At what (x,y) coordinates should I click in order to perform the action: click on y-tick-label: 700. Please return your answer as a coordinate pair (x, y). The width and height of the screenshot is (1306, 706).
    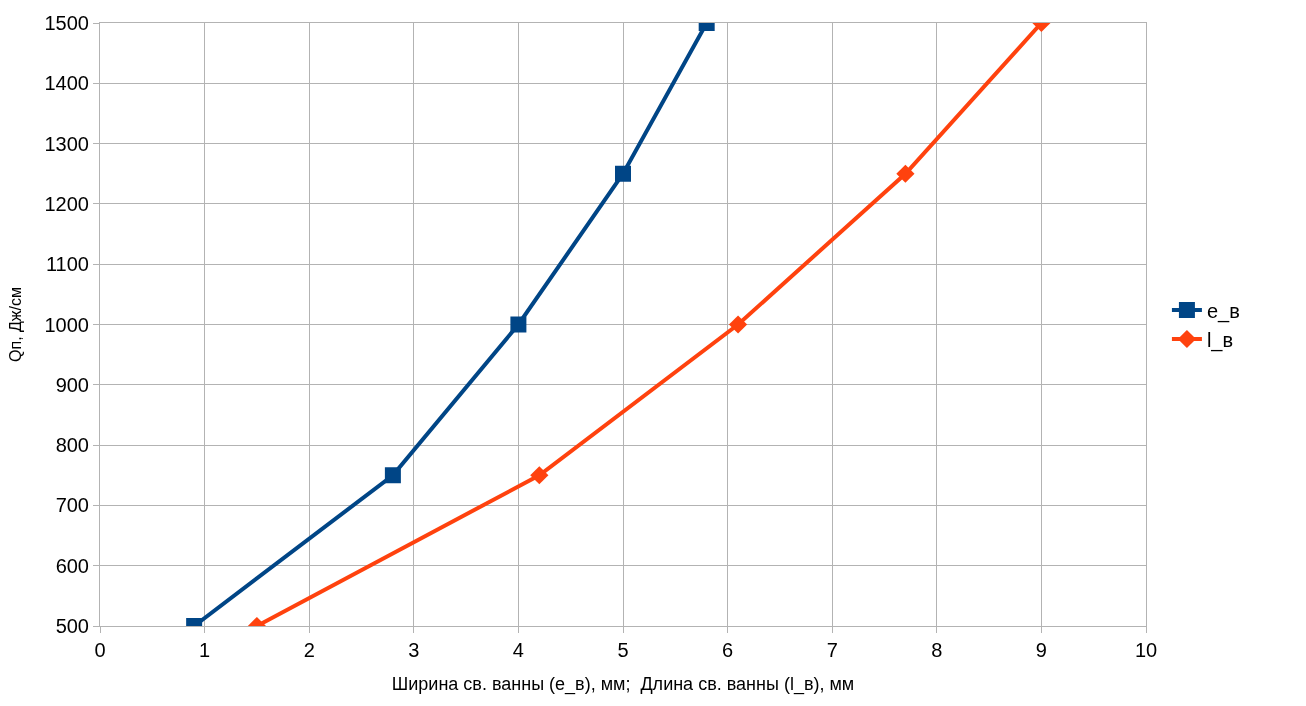
    Looking at the image, I should click on (72, 505).